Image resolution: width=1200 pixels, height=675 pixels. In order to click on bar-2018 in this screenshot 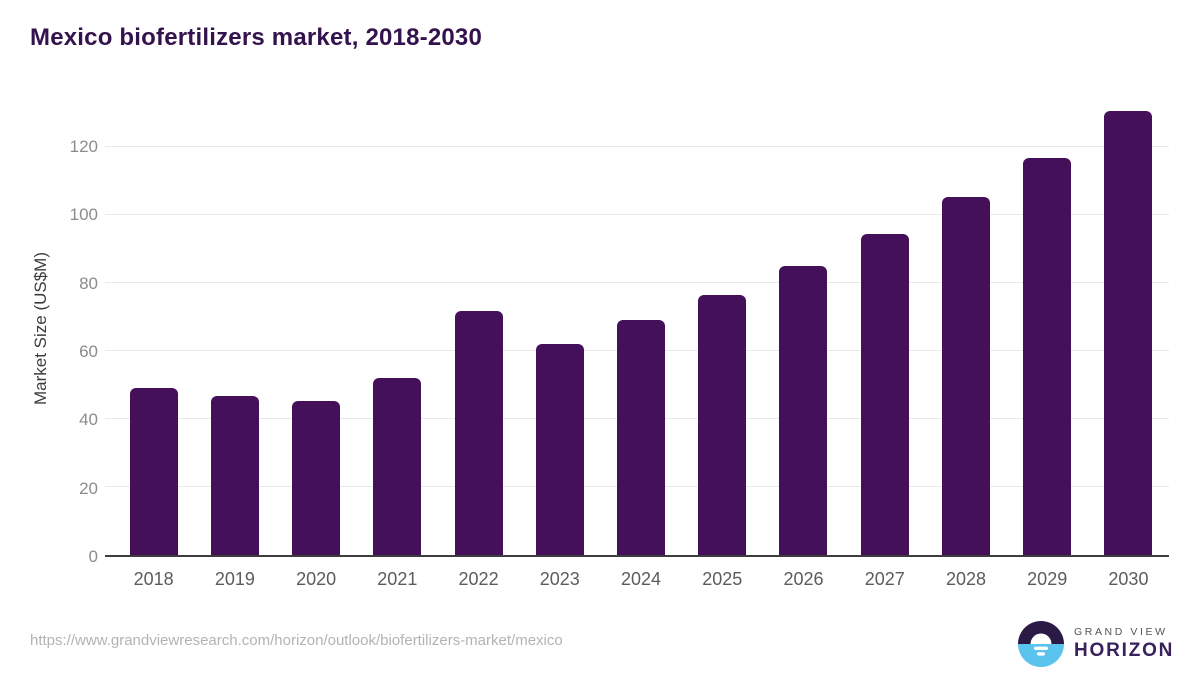, I will do `click(153, 471)`.